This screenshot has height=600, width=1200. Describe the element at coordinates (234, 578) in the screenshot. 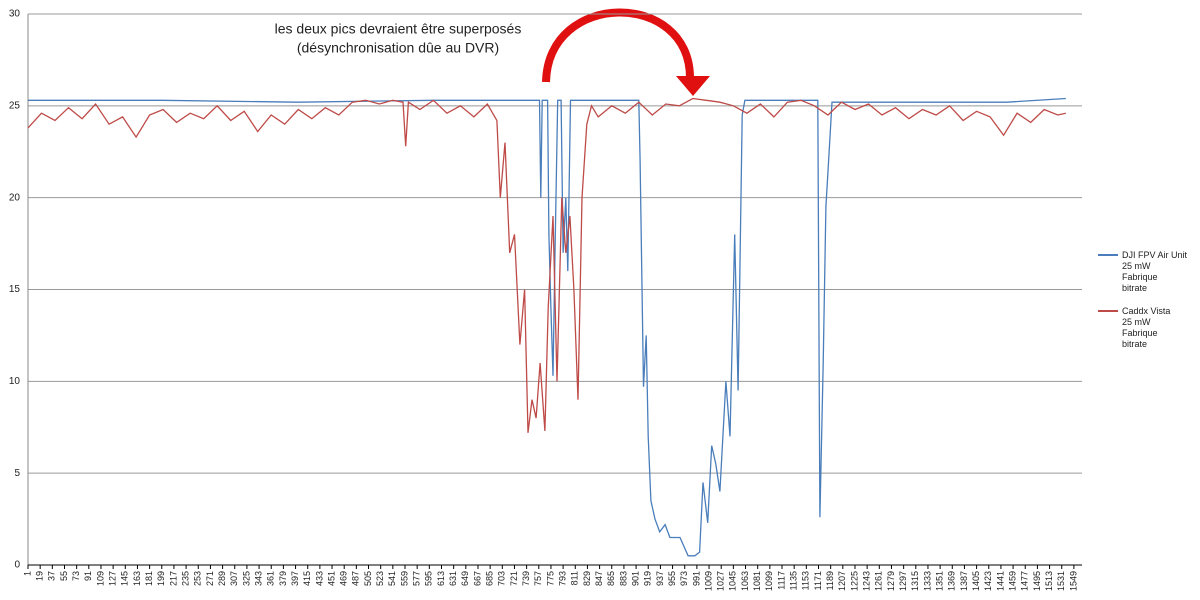

I see `x-tick-label: 307` at that location.